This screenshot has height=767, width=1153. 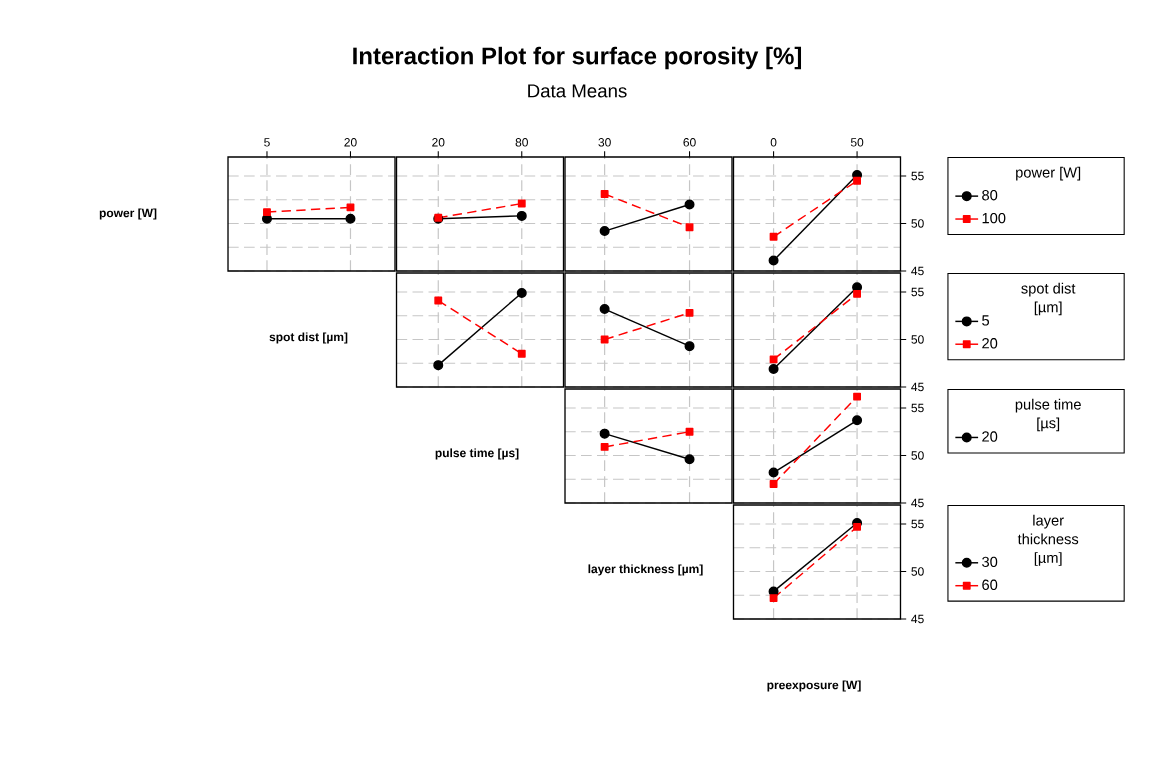 I want to click on legend-label: 30, so click(x=990, y=562).